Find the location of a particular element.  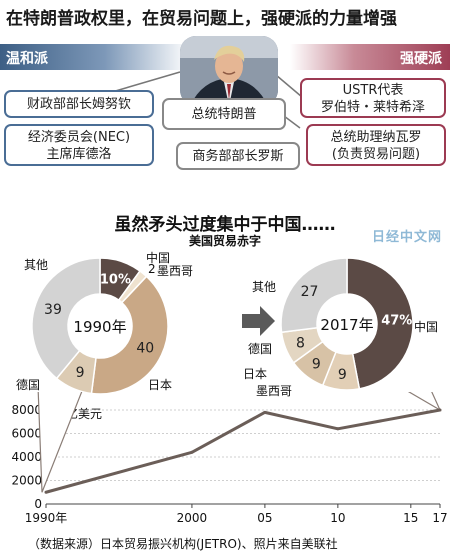

label-2017-mexico: 墨西哥 is located at coordinates (274, 391).